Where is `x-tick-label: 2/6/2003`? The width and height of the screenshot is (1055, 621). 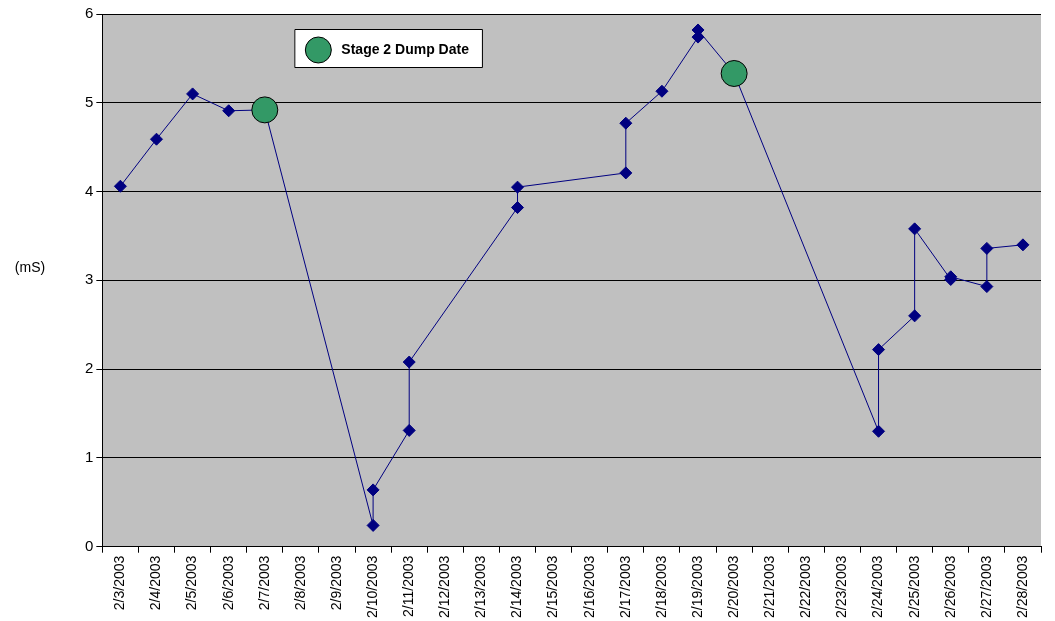
x-tick-label: 2/6/2003 is located at coordinates (227, 583).